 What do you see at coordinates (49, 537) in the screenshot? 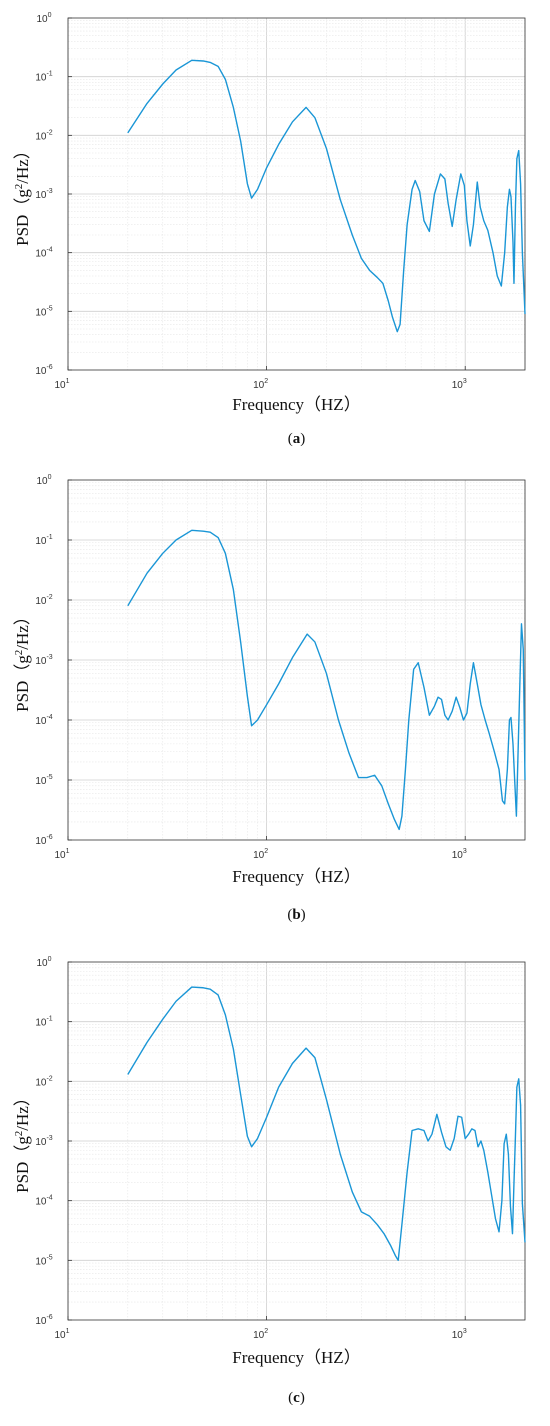
I see `y-tick-exponent: -1` at bounding box center [49, 537].